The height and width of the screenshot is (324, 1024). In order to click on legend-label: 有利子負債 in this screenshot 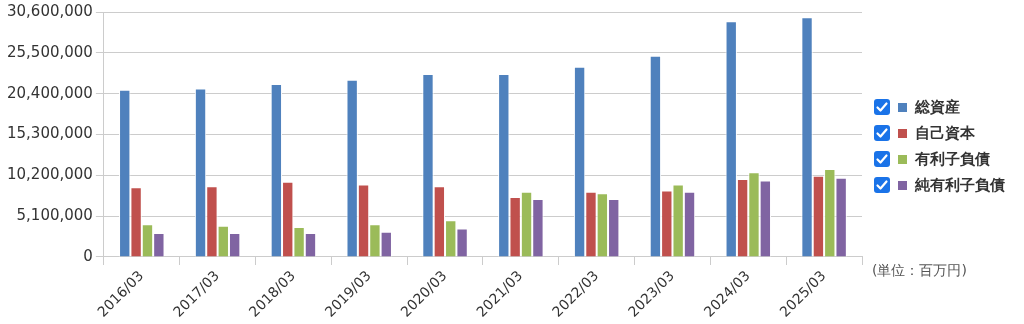, I will do `click(952, 159)`.